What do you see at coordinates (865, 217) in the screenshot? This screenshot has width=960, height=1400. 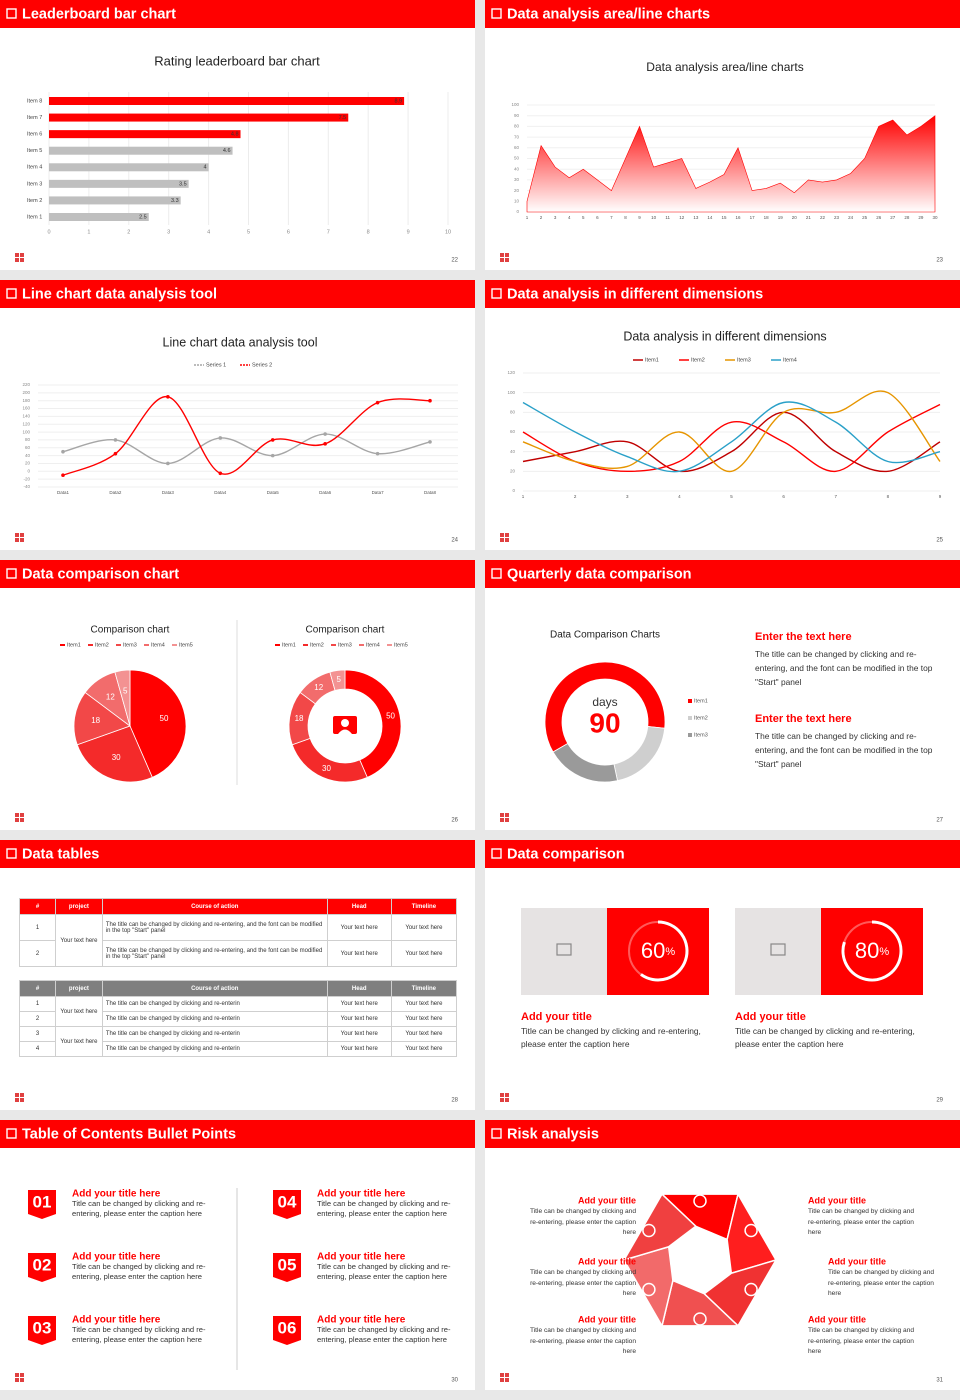 I see `x-tick-label: 25` at bounding box center [865, 217].